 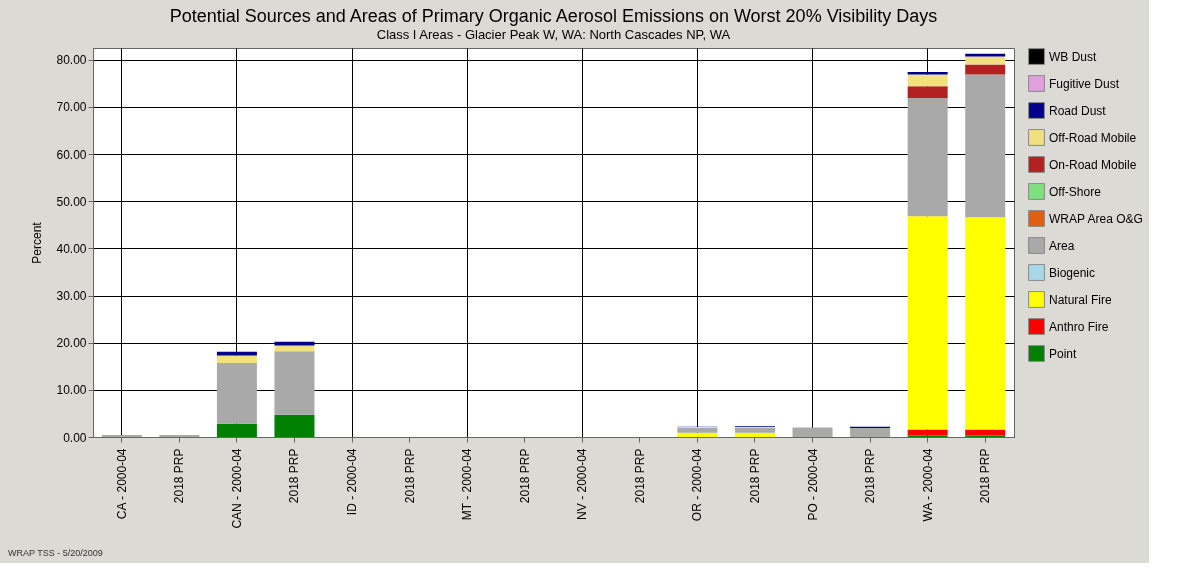 What do you see at coordinates (71, 154) in the screenshot?
I see `y-tick-label: 60.00` at bounding box center [71, 154].